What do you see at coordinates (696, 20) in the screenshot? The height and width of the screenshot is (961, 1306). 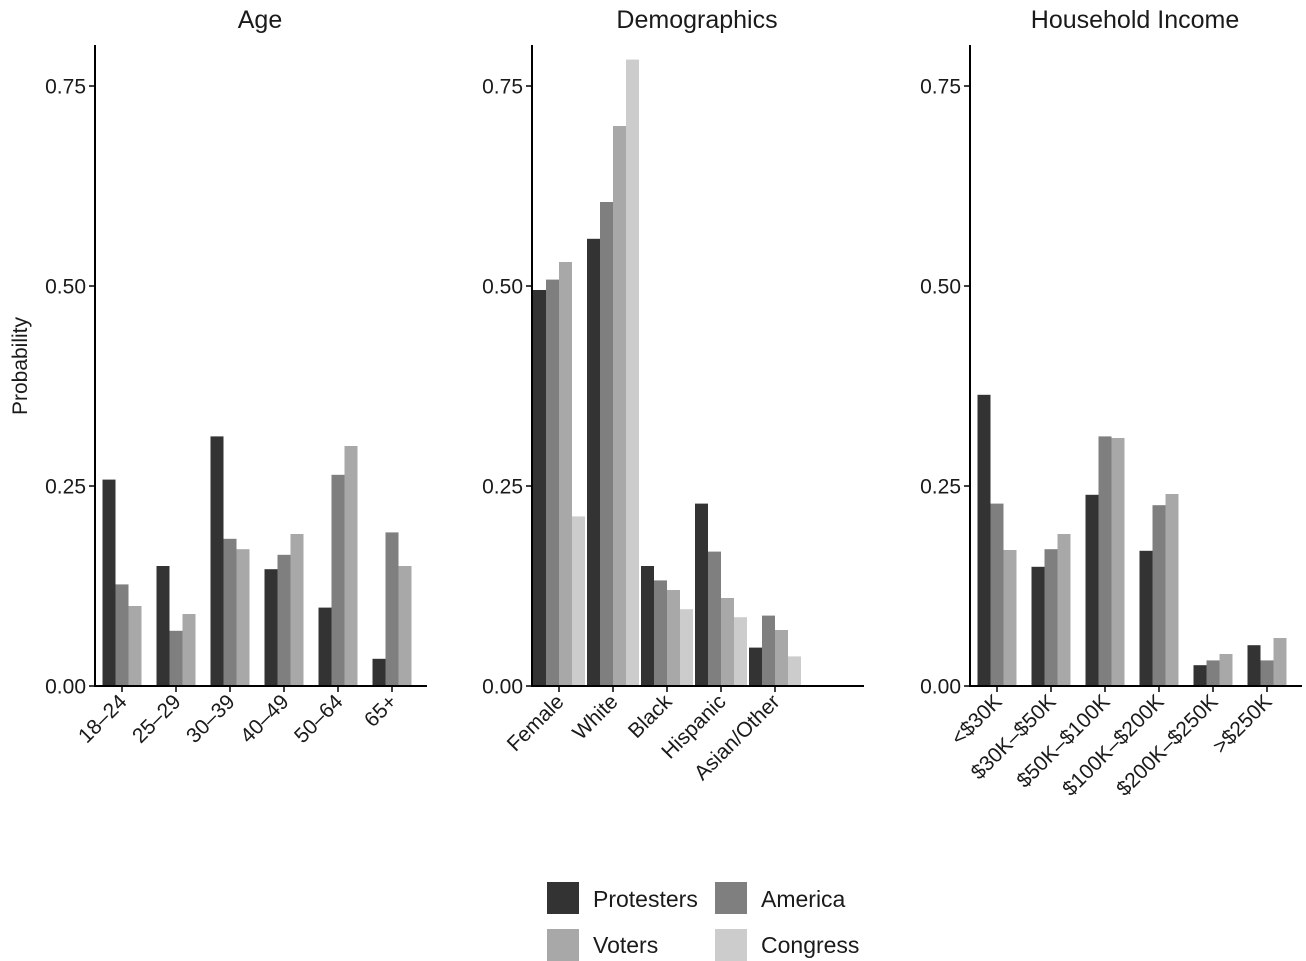 I see `panel-title: Demographics` at bounding box center [696, 20].